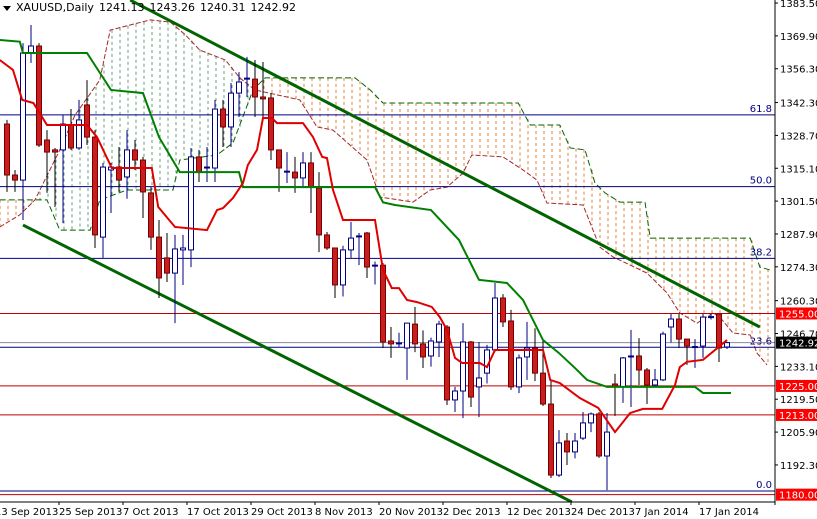 The width and height of the screenshot is (817, 519). I want to click on open-value: 1241.13, so click(121, 7).